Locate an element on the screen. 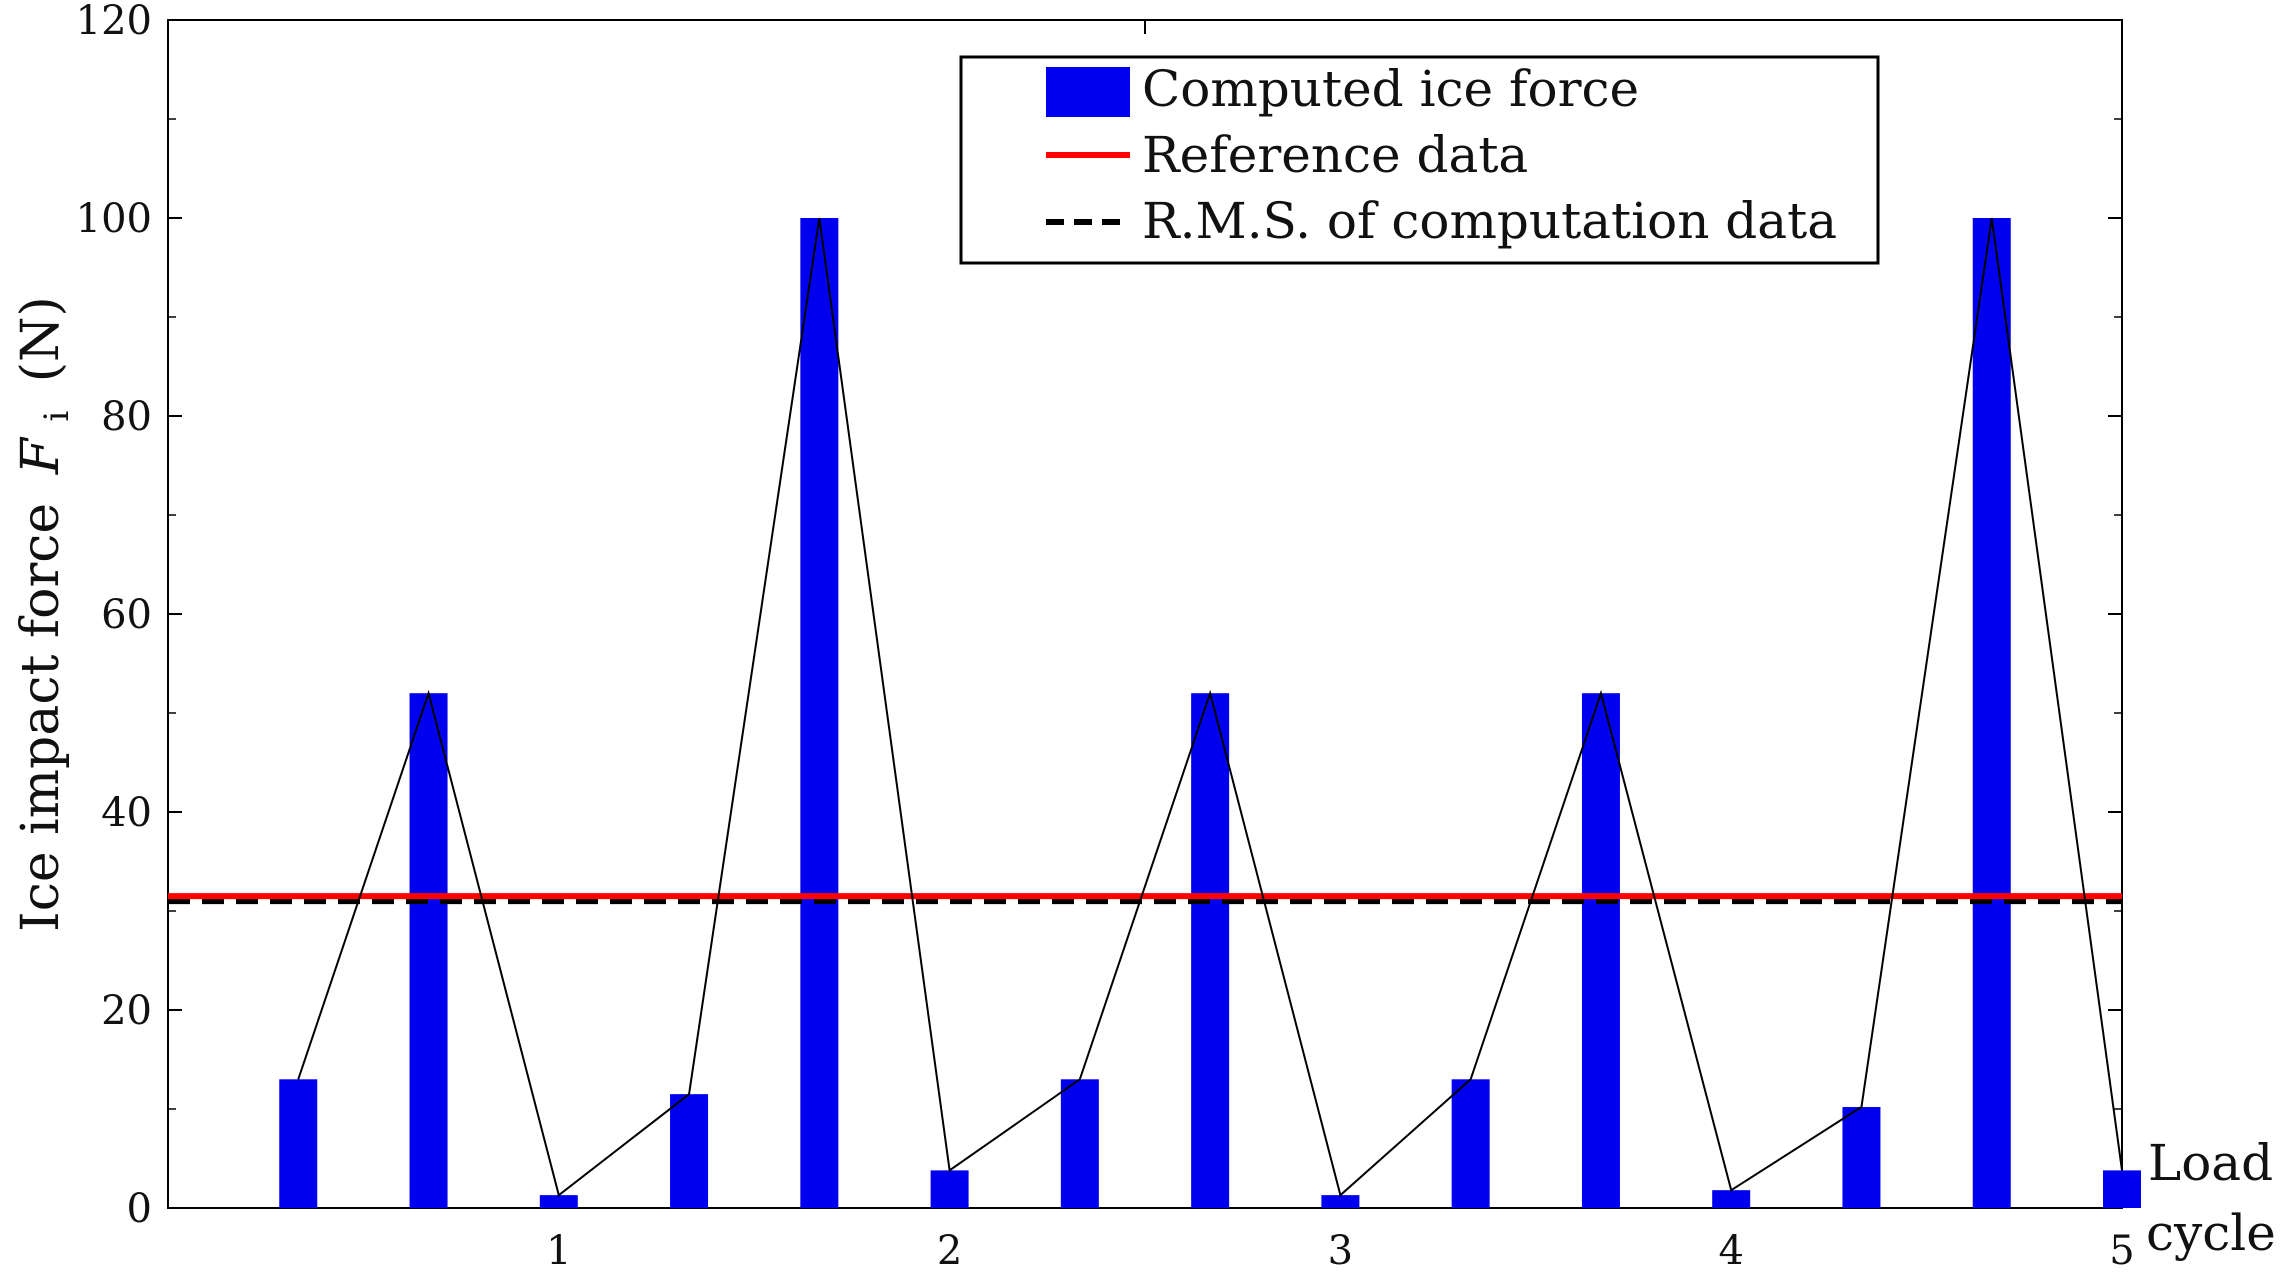 The width and height of the screenshot is (2284, 1285). y-tick-label: 20 is located at coordinates (126, 1011).